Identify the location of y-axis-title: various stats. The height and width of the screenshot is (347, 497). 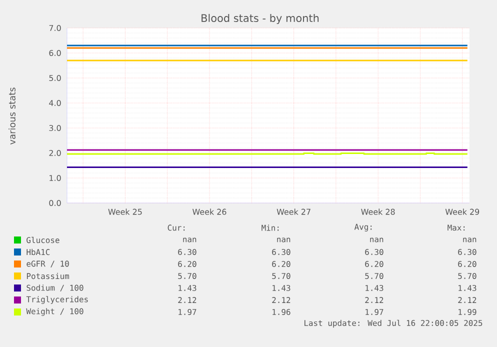
(12, 116).